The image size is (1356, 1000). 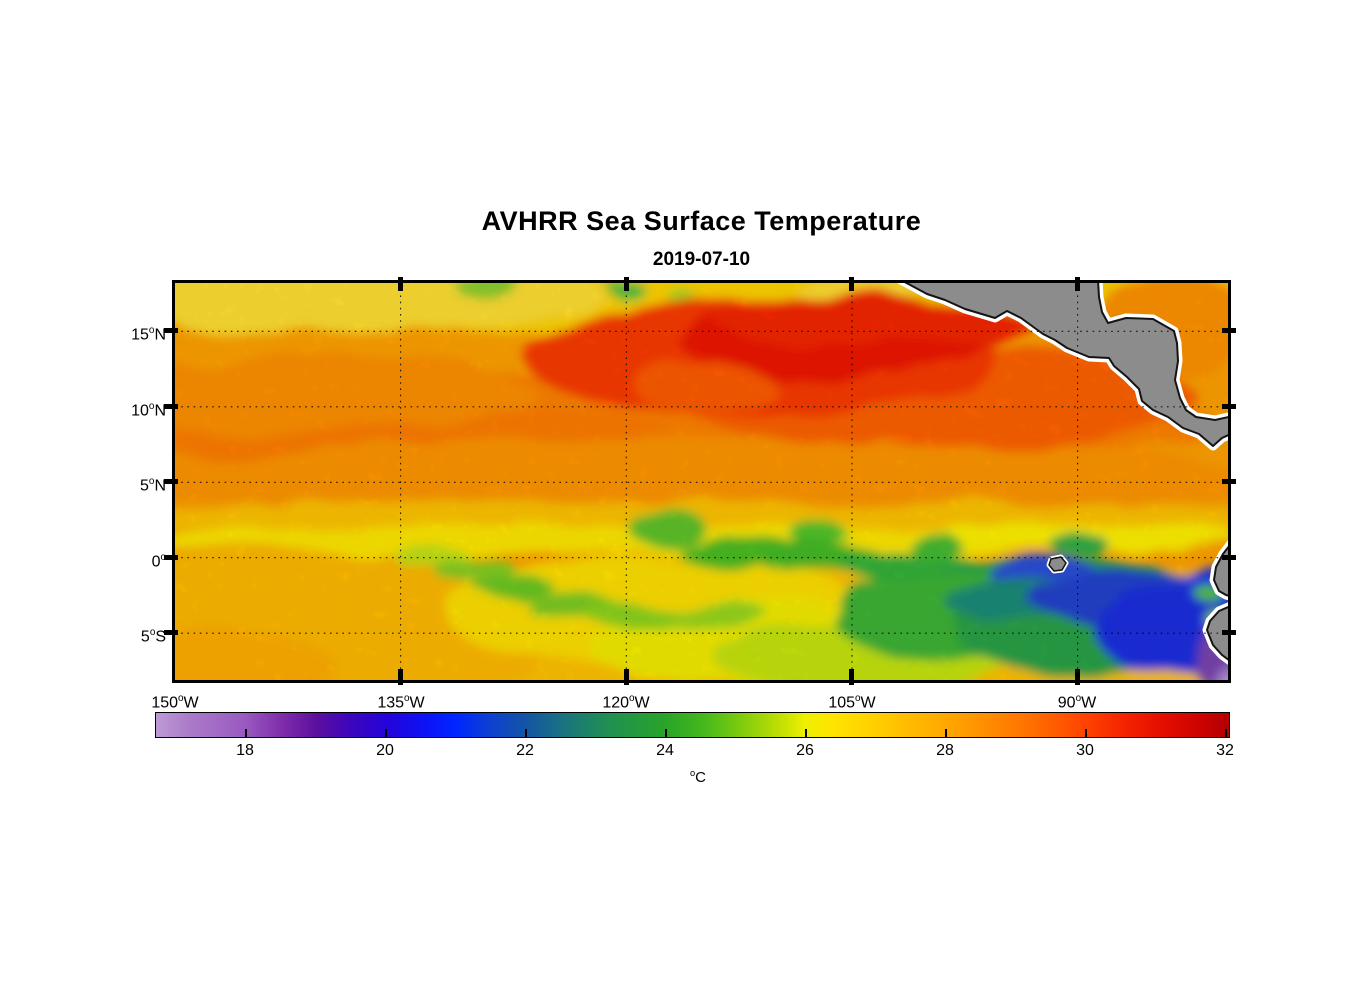 I want to click on y-axis-label: 15oN, so click(x=136, y=332).